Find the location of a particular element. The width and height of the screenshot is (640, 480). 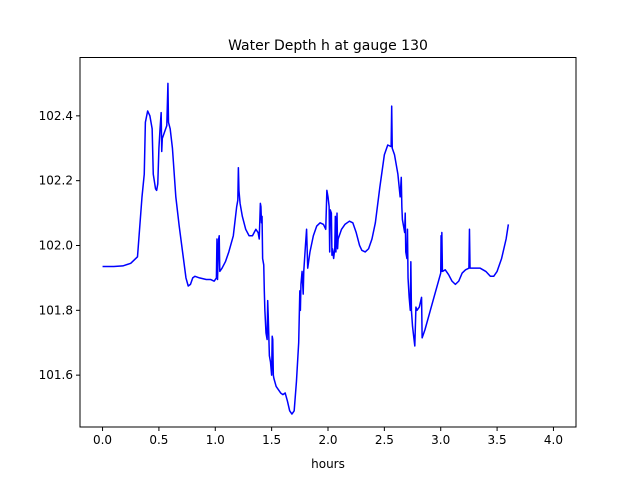

x-tick-label: 3.5 is located at coordinates (497, 440).